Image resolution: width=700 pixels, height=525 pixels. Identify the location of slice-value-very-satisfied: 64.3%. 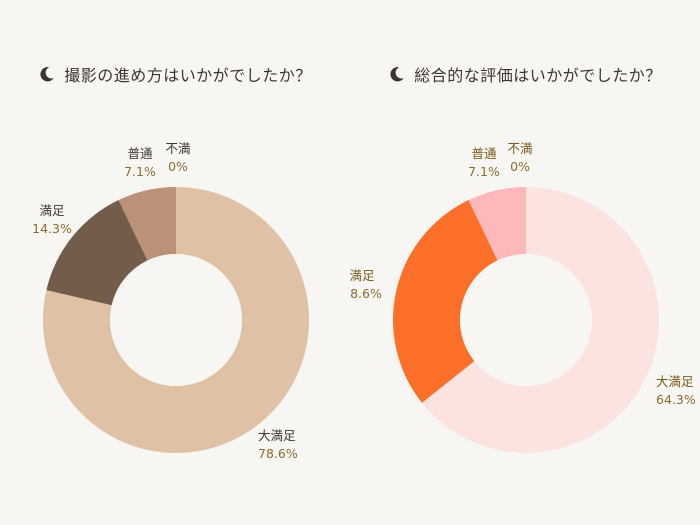
(676, 399).